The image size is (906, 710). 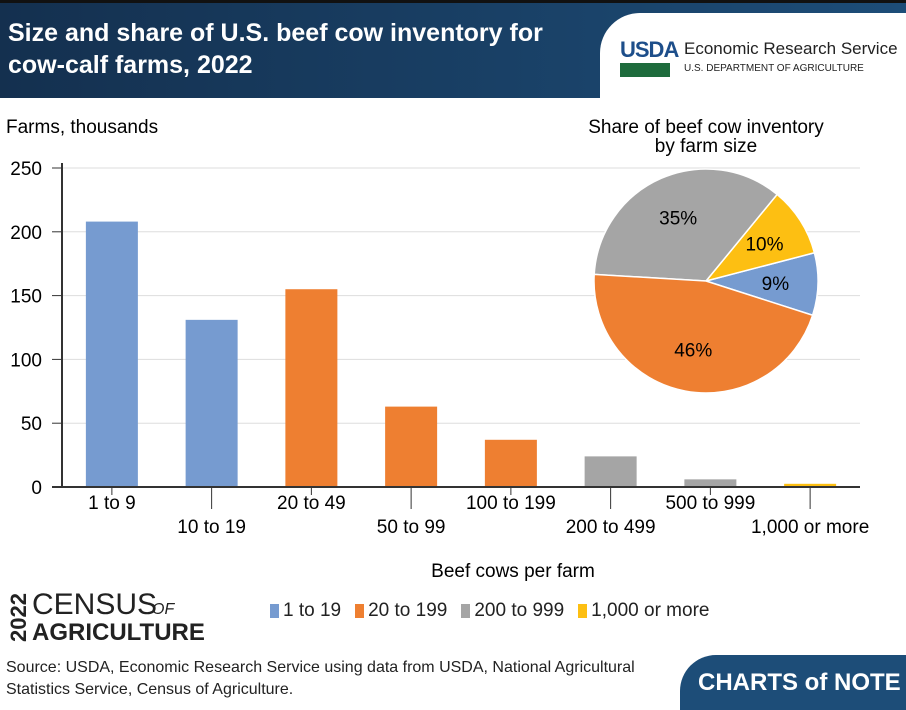 I want to click on census-of-agriculture-logo: 2022 CENSUS OF AGRICULTURE, so click(x=111, y=618).